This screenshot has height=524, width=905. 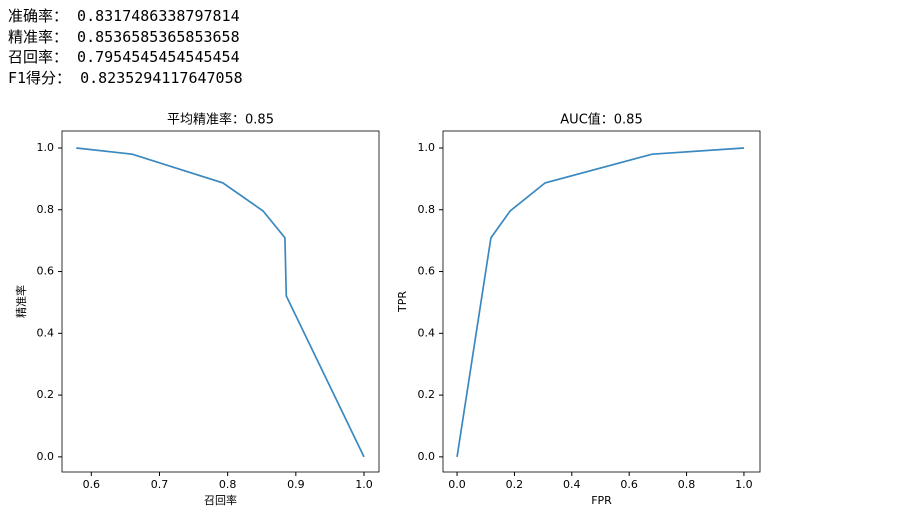 I want to click on output-line: 精准率： 0.8536585365853658, so click(x=125, y=37).